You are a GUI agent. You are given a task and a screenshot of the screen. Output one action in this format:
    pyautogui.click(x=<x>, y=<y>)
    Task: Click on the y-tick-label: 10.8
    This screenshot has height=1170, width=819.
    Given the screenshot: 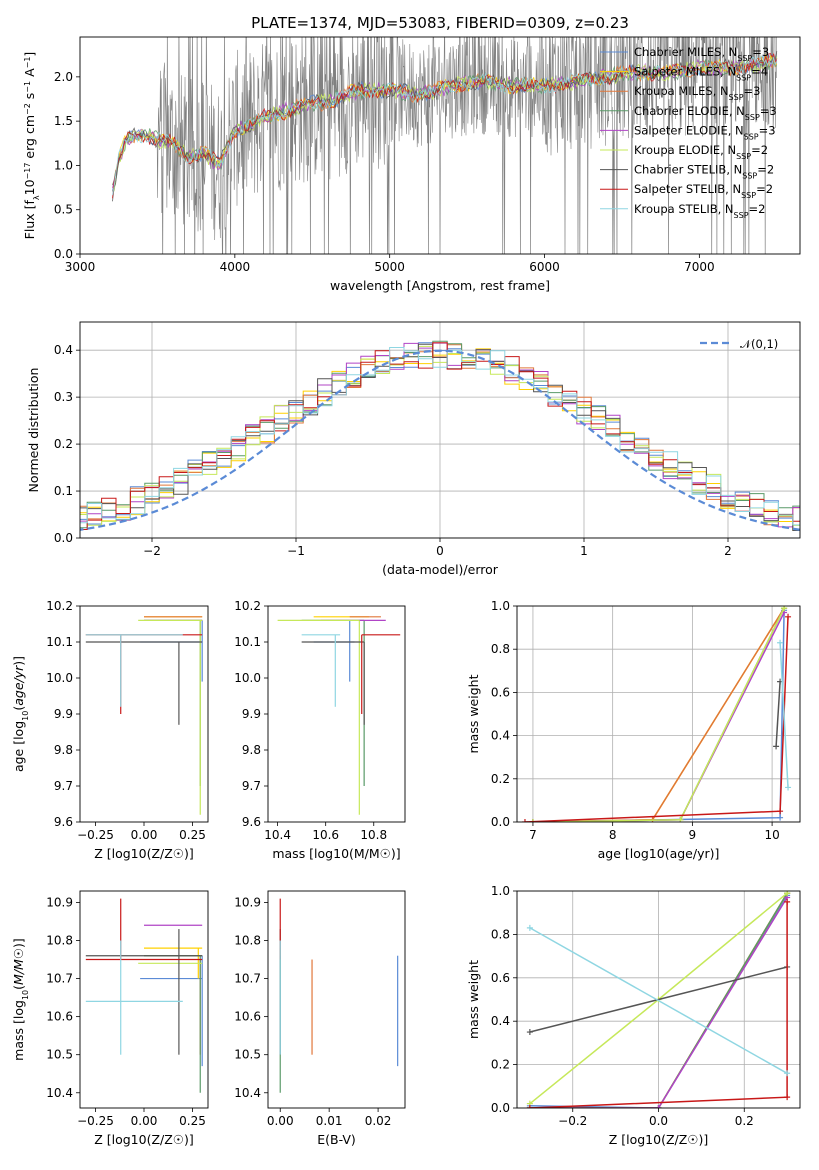 What is the action you would take?
    pyautogui.click(x=59, y=940)
    